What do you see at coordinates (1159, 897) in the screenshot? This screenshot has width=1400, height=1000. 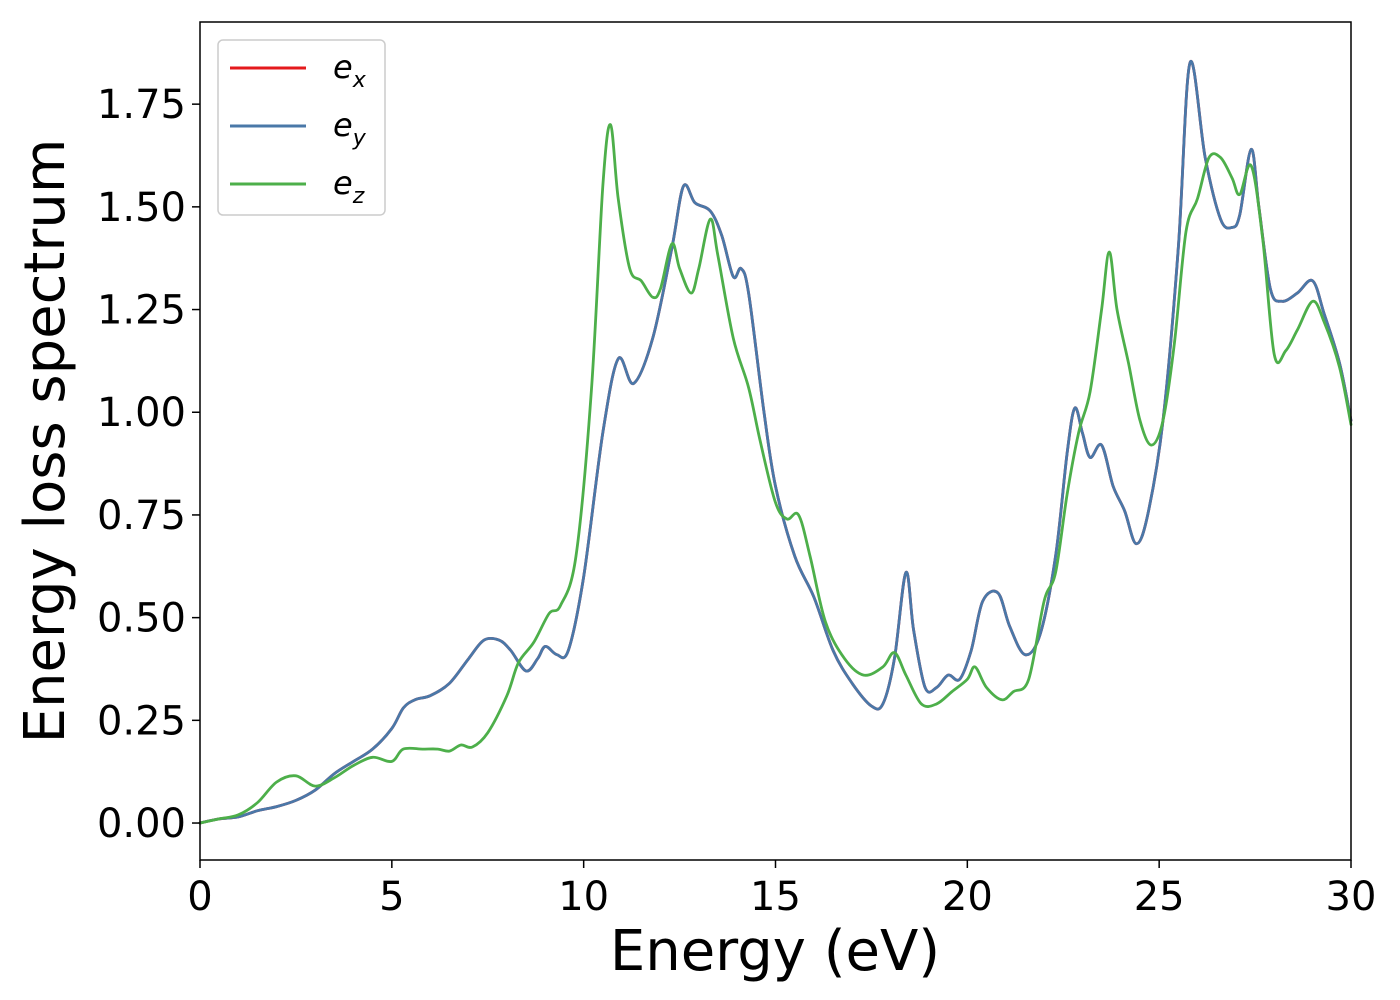 I see `x-tick-label: 25` at bounding box center [1159, 897].